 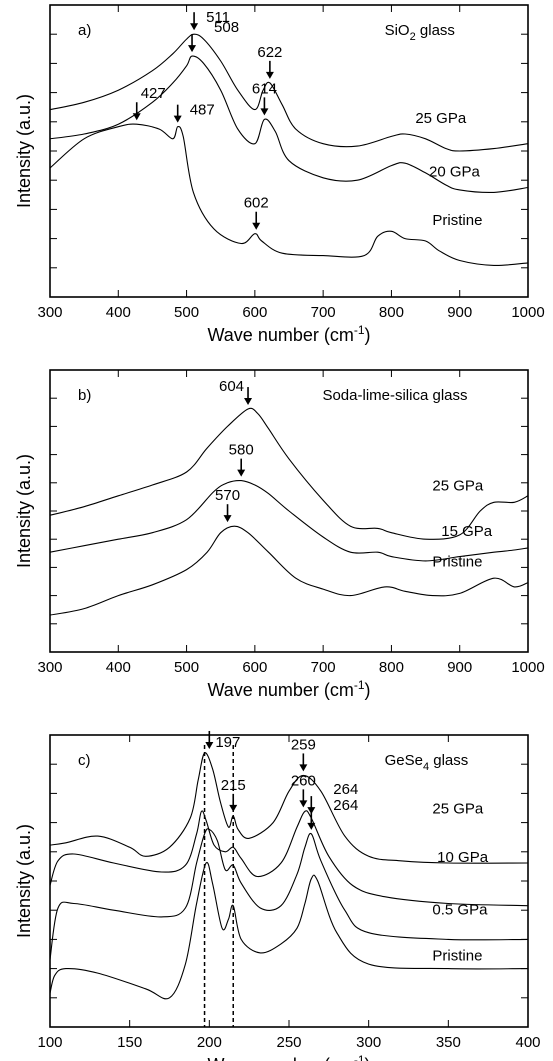 What do you see at coordinates (84, 30) in the screenshot?
I see `panel-label: a)` at bounding box center [84, 30].